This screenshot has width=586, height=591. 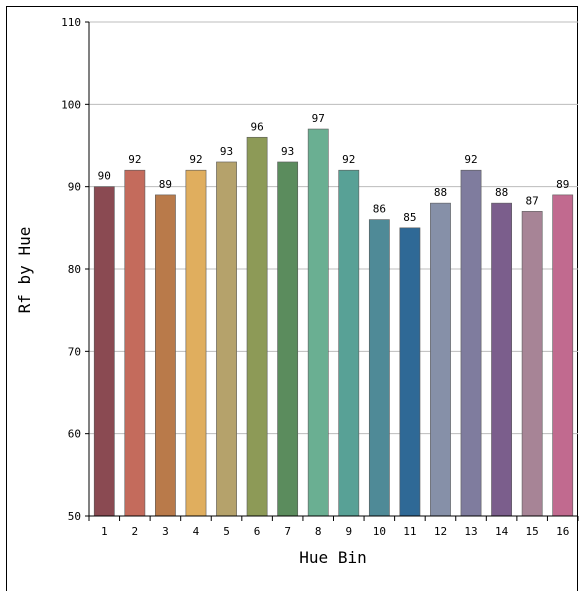 What do you see at coordinates (562, 531) in the screenshot?
I see `x-tick-label: 16` at bounding box center [562, 531].